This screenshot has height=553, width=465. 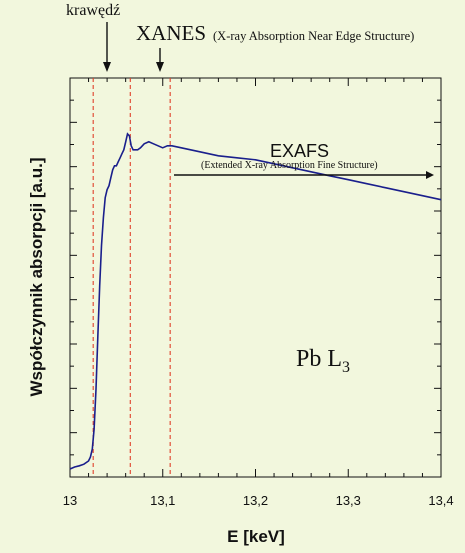 I want to click on x-tick-label: 13,2, so click(x=255, y=500).